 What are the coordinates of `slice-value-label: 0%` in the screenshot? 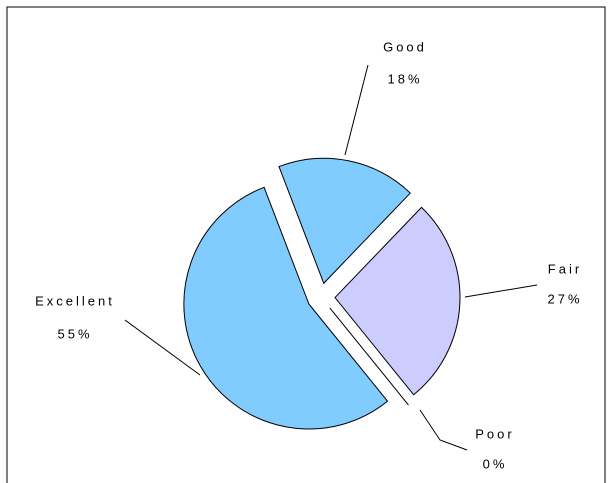 It's located at (495, 463).